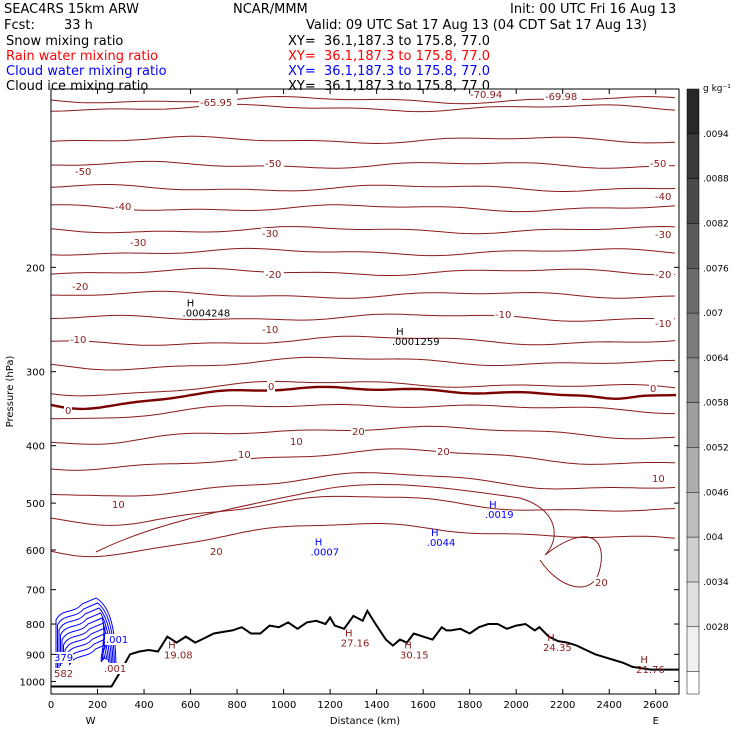 The height and width of the screenshot is (740, 740). What do you see at coordinates (355, 644) in the screenshot?
I see `extremum-value: 27.16` at bounding box center [355, 644].